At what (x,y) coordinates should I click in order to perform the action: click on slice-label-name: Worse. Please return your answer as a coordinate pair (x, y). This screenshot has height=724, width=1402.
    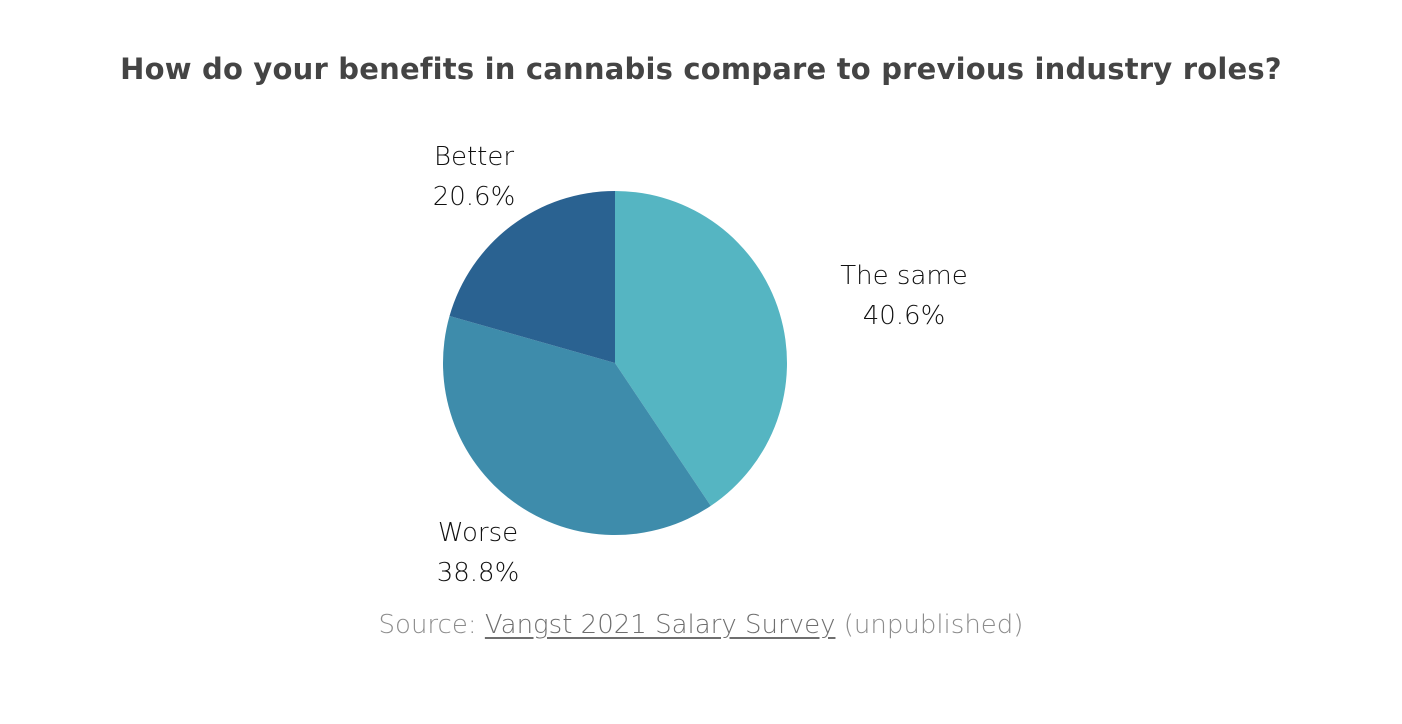
    Looking at the image, I should click on (478, 533).